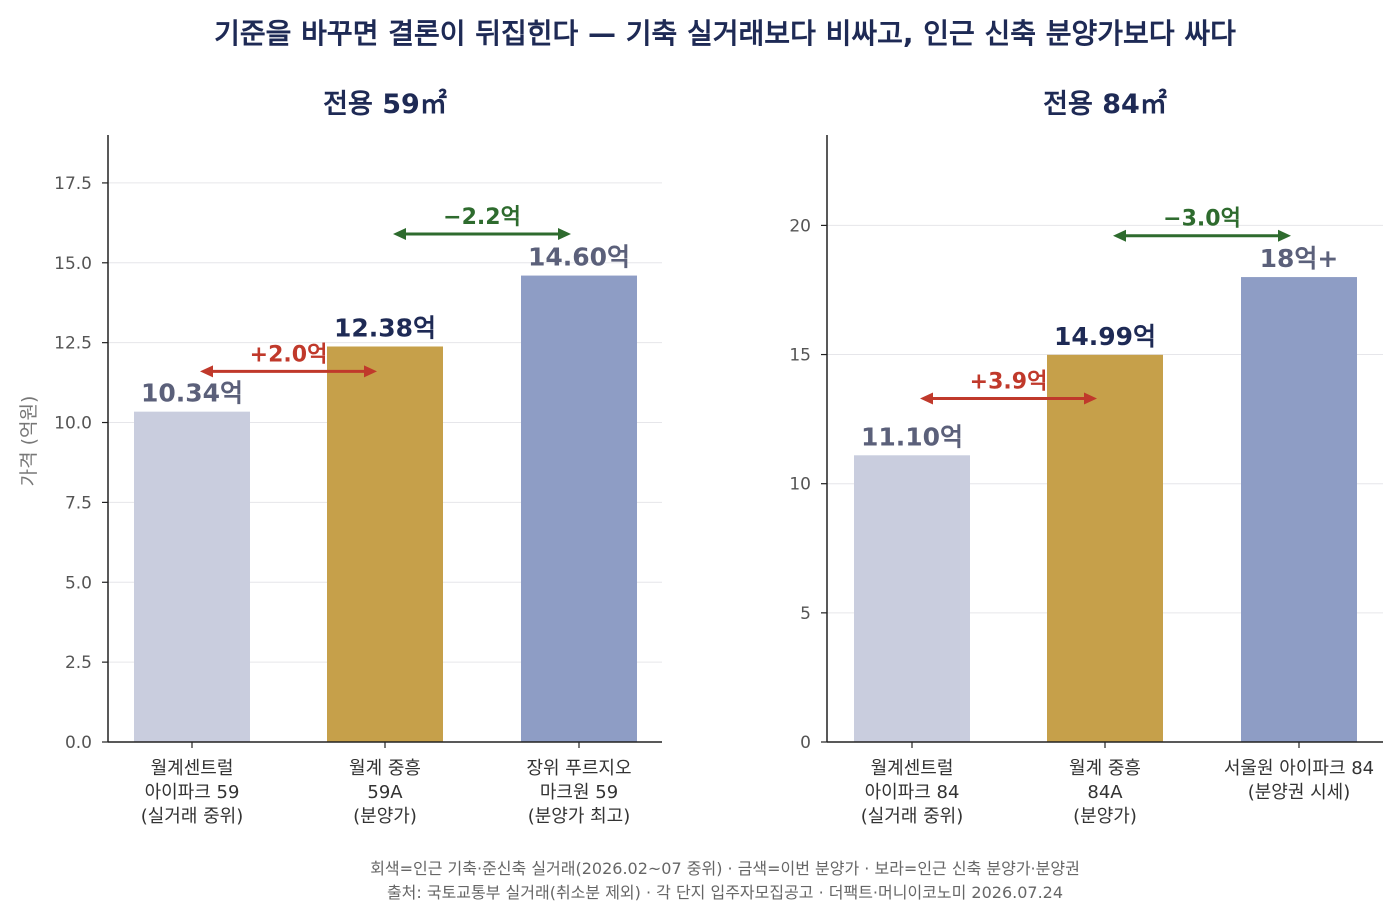  I want to click on y-tick-label: 12.5, so click(73, 344).